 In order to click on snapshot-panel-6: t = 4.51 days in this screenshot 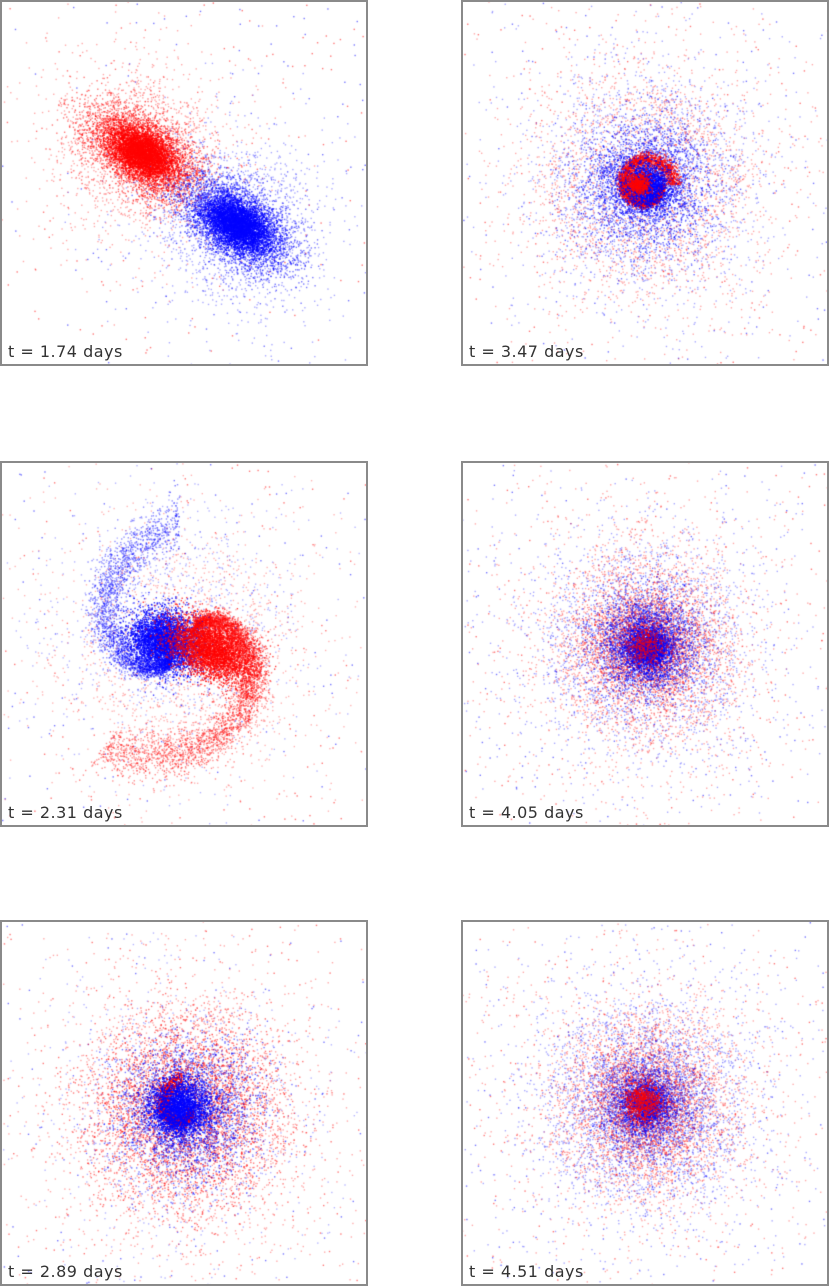, I will do `click(645, 1103)`.